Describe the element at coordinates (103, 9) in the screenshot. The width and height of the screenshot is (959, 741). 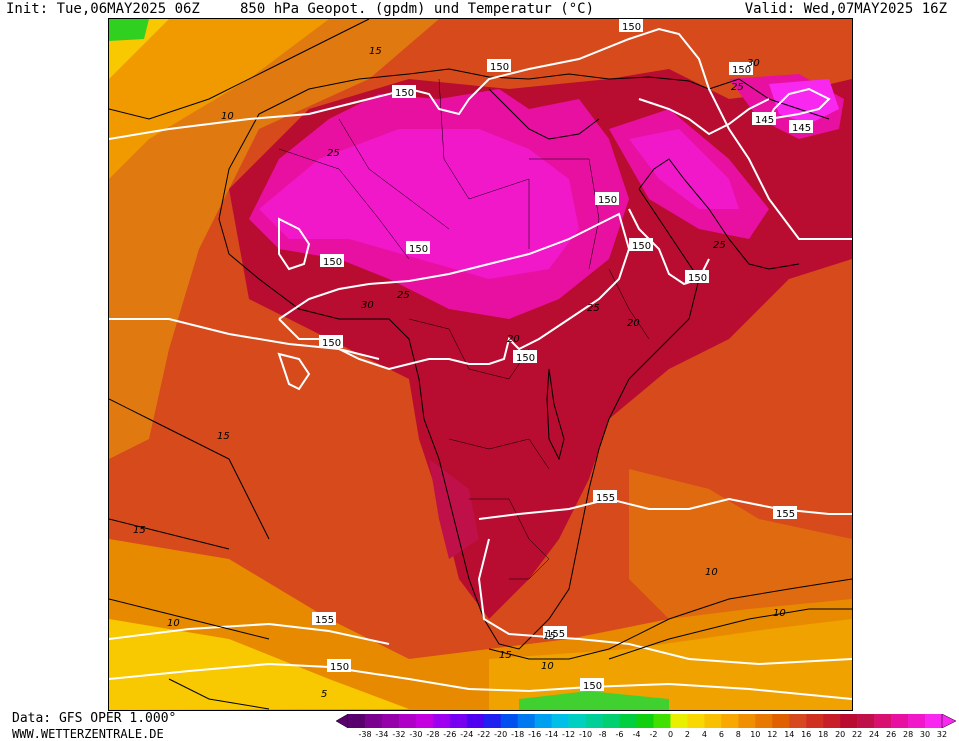
I see `init-time: Init: Tue,06MAY2025 06Z` at that location.